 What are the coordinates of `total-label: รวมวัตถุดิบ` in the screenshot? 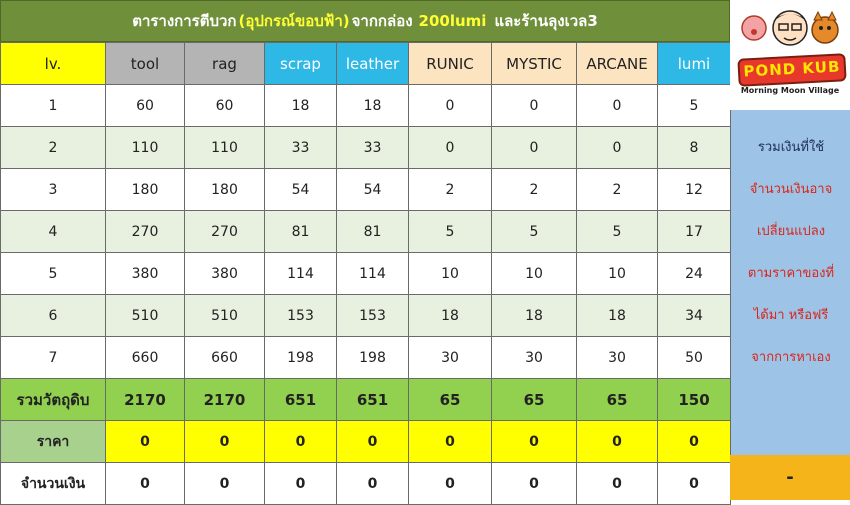 It's located at (53, 399).